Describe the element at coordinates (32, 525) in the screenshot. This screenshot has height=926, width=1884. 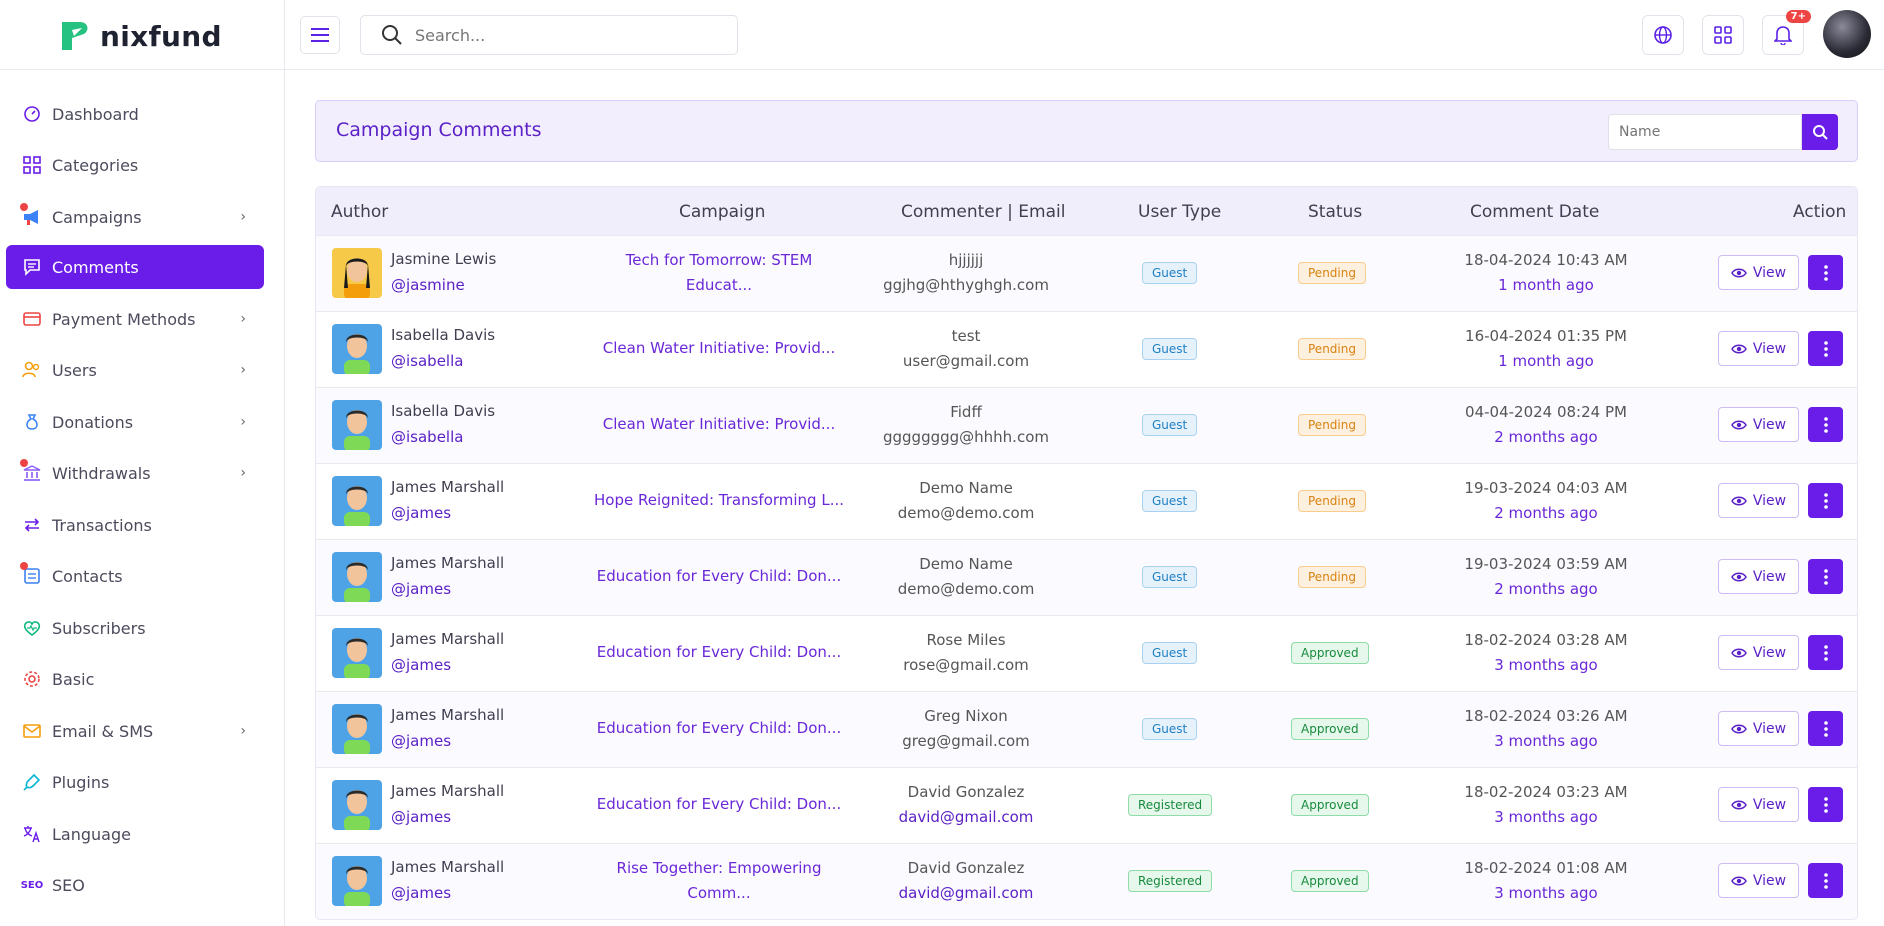
I see `arrows-icon` at that location.